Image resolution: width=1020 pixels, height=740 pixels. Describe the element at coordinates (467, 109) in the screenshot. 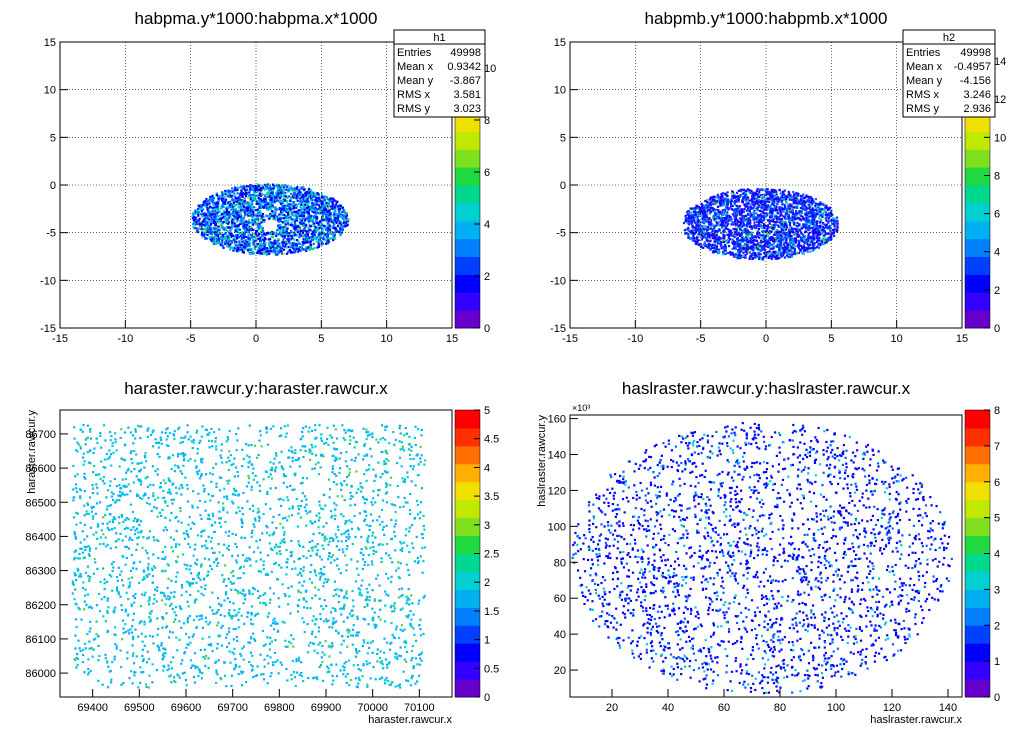

I see `stats-value: 3.023` at that location.